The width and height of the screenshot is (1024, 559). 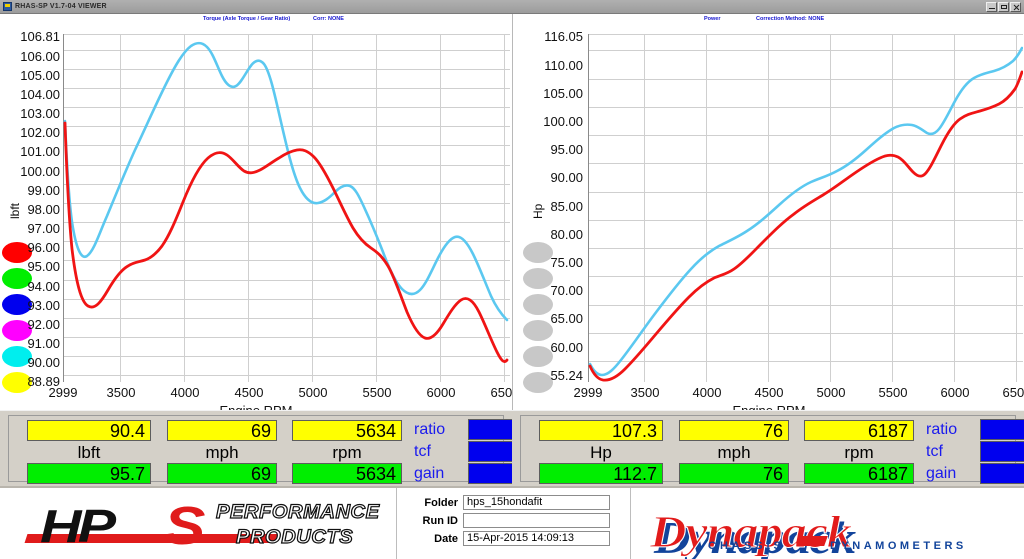 I want to click on hps-logo-line1: PERFORMANCE, so click(x=297, y=512).